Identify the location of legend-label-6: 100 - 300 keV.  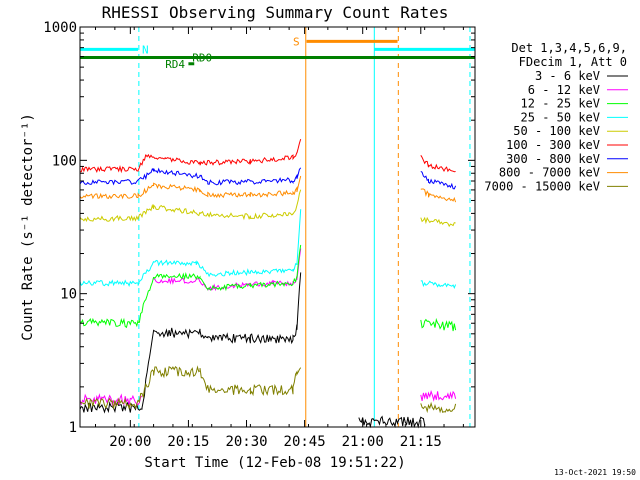
(553, 145).